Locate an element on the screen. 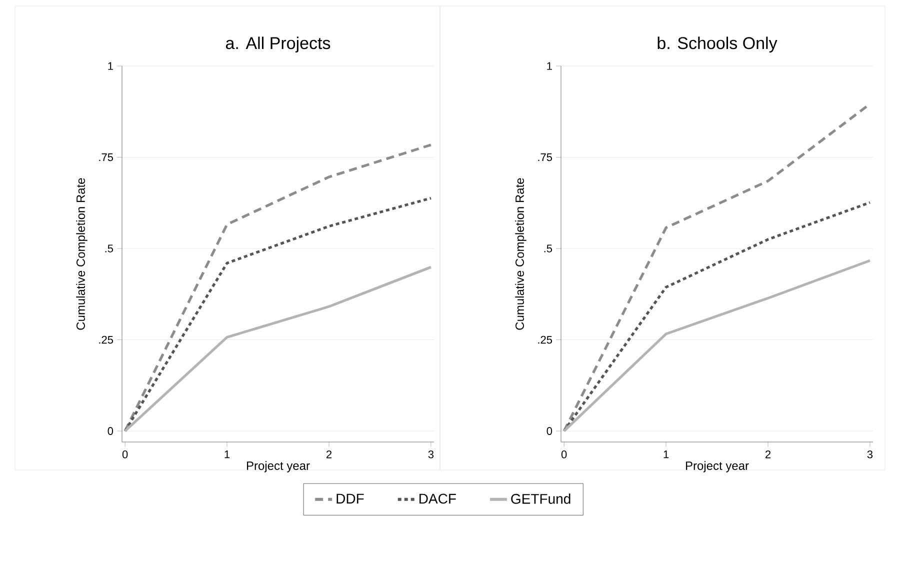 Image resolution: width=899 pixels, height=576 pixels. chart-title: a. All Projects is located at coordinates (278, 44).